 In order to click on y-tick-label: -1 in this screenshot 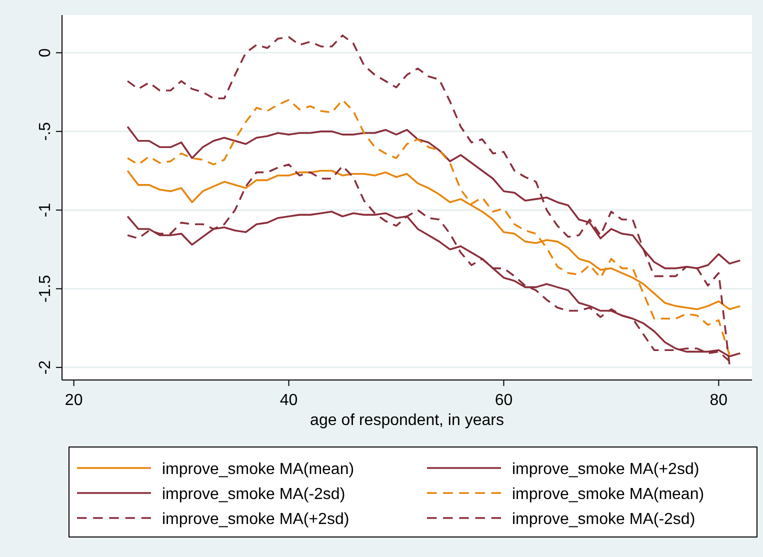, I will do `click(45, 210)`.